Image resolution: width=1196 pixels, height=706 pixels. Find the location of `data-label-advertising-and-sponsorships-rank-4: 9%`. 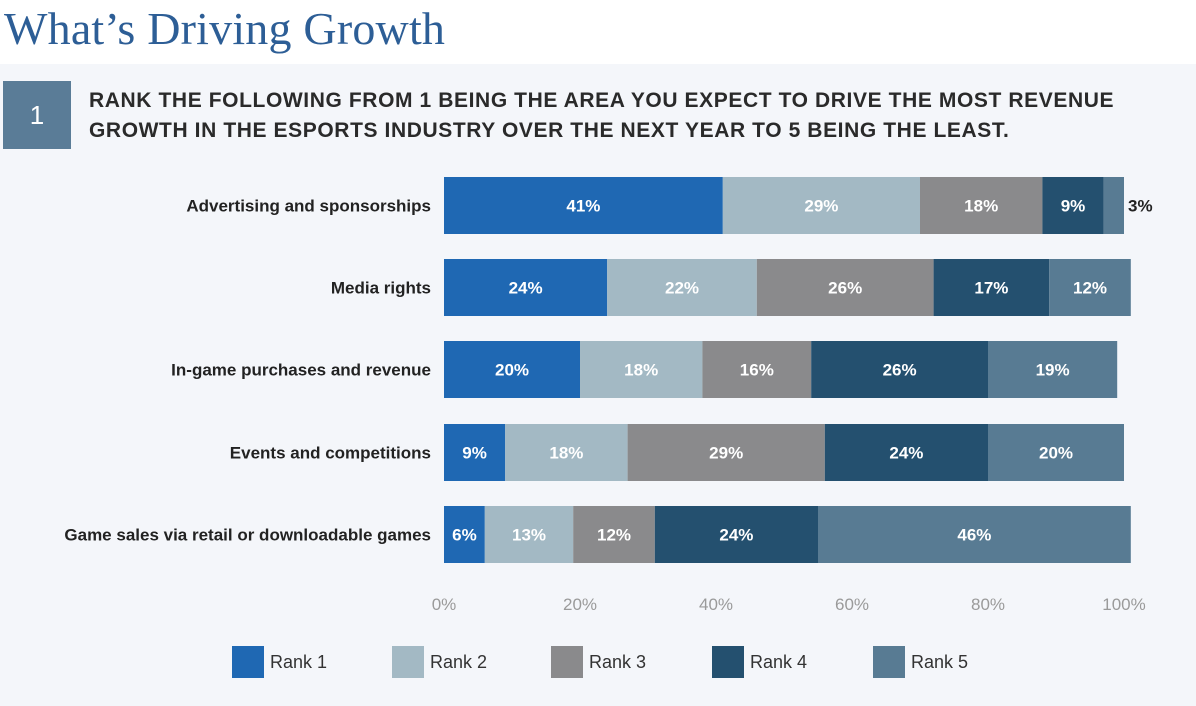

data-label-advertising-and-sponsorships-rank-4: 9% is located at coordinates (1073, 206).